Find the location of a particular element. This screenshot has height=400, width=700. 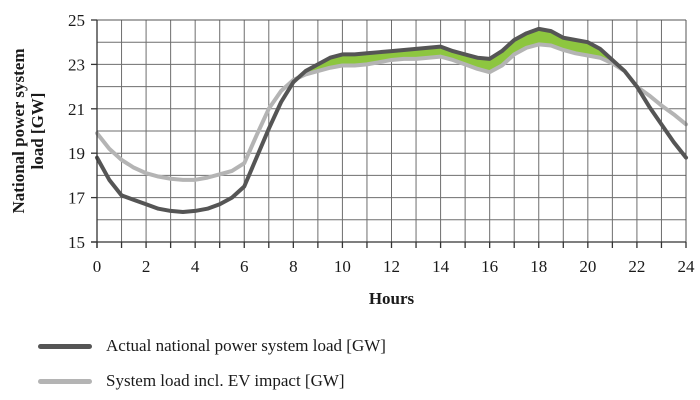

legend-swatch-ev is located at coordinates (65, 381).